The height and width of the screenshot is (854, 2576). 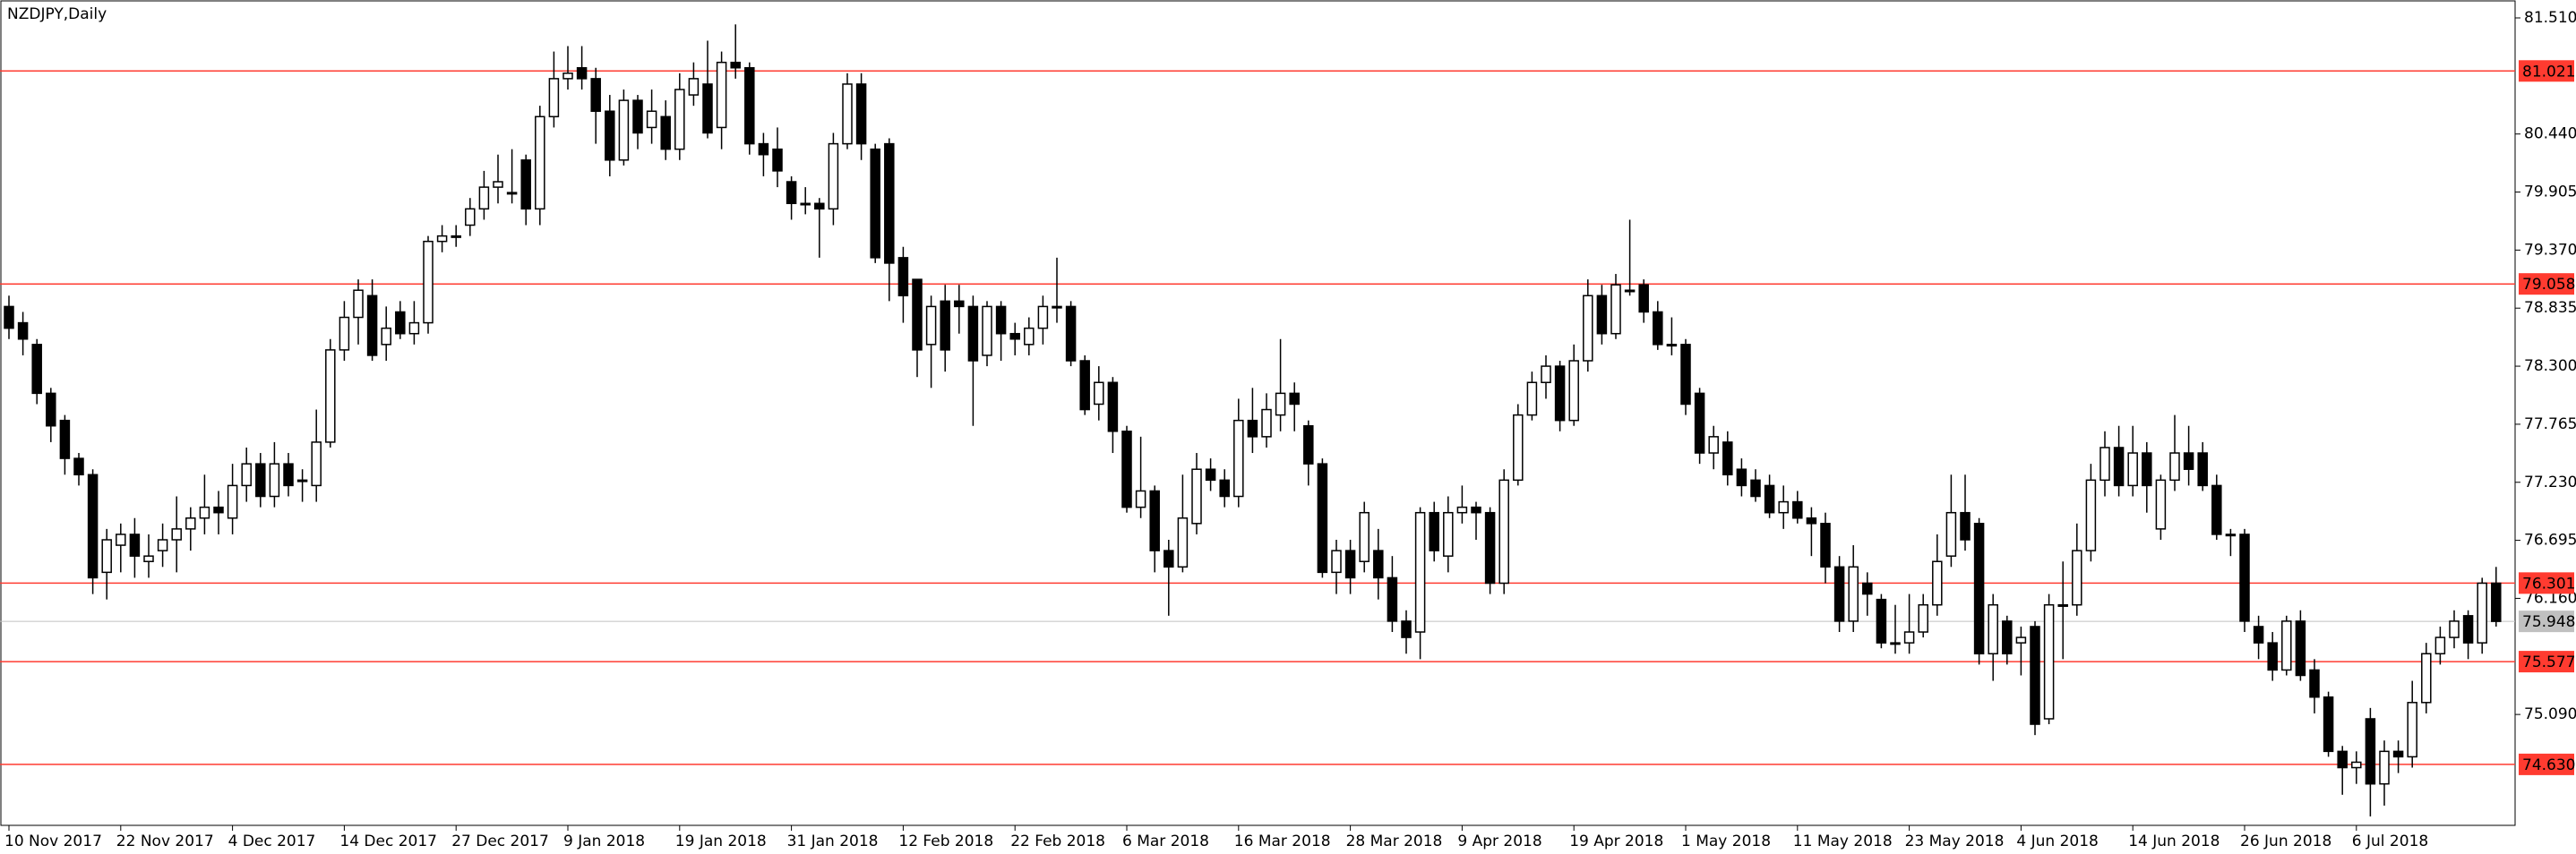 I want to click on x-tick-label: 6 Mar 2018, so click(x=1165, y=841).